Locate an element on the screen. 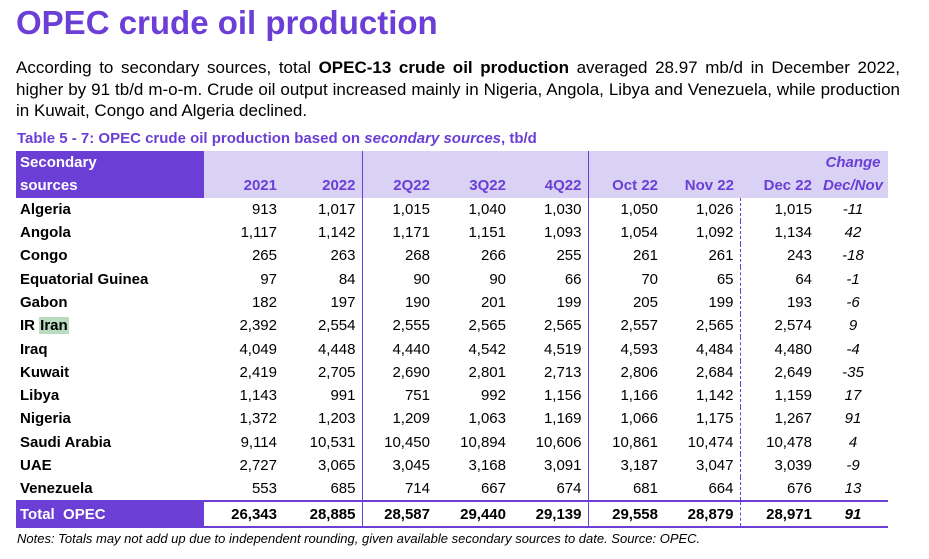  value-cell: 913 is located at coordinates (264, 209).